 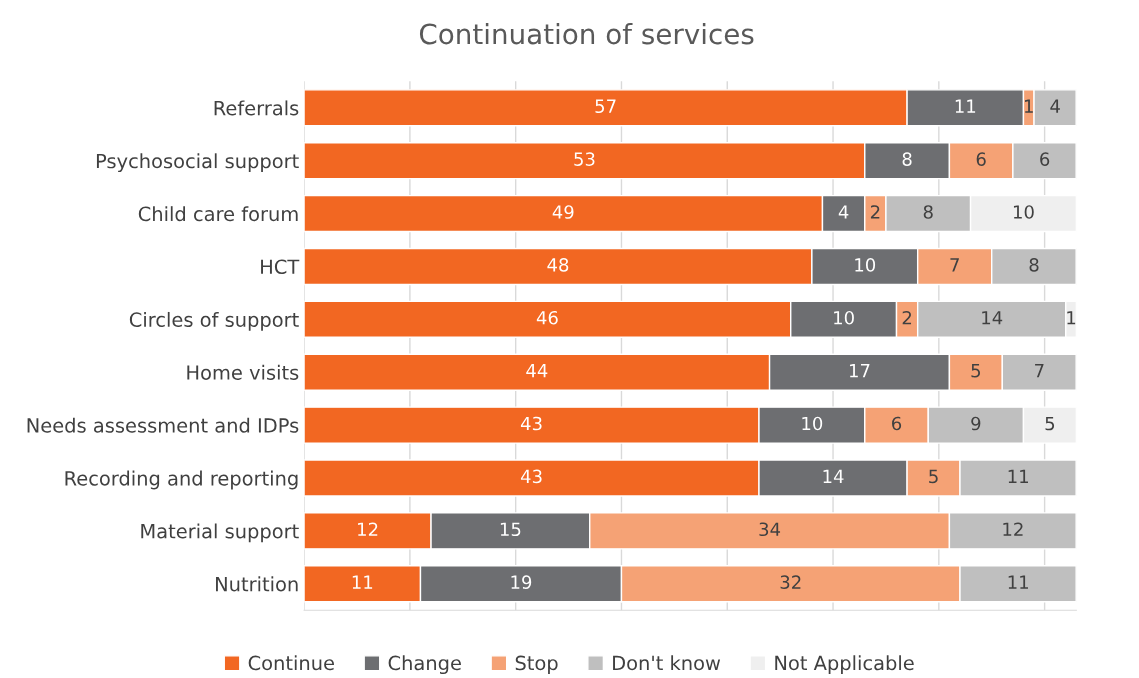 I want to click on y-tick-label: Home visits, so click(x=243, y=372).